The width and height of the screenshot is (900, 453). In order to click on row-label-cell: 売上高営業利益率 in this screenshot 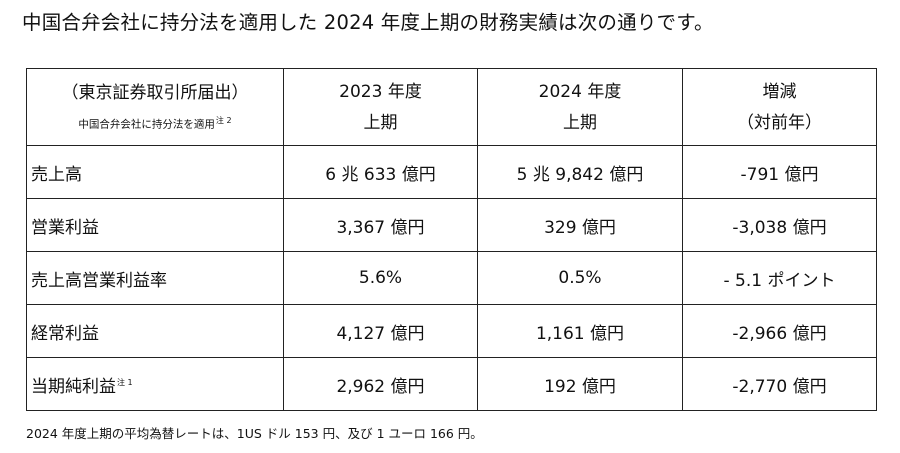, I will do `click(155, 278)`.